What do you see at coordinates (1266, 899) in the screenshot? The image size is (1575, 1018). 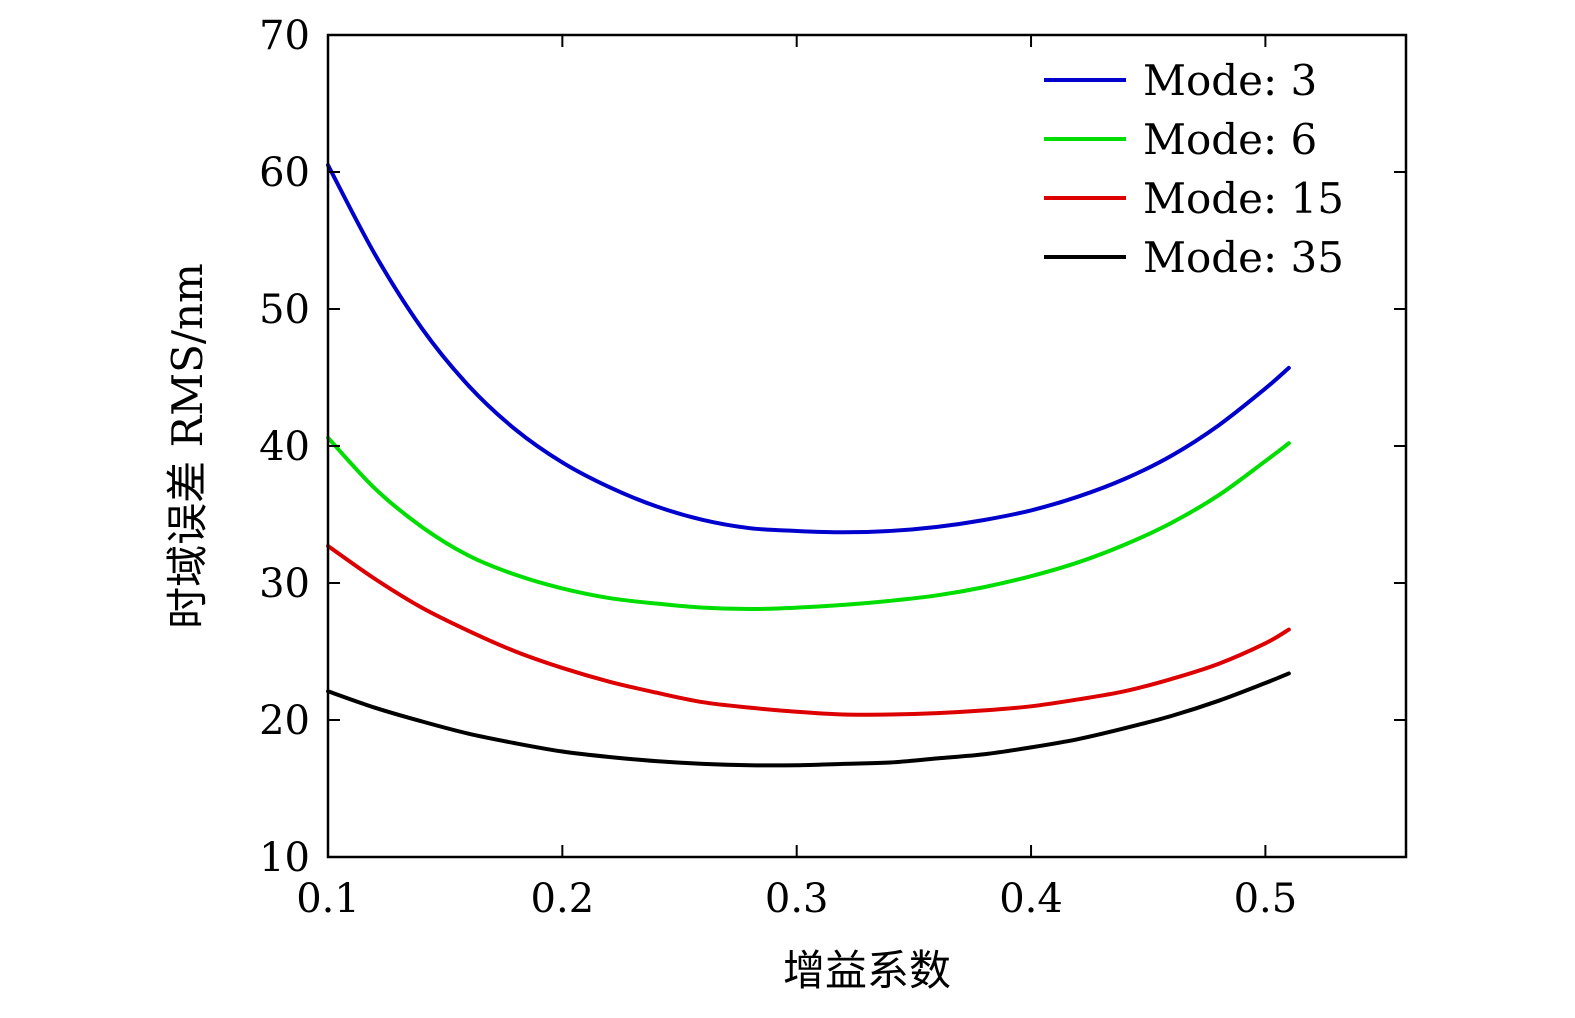 I see `x-tick-label: 0.5` at bounding box center [1266, 899].